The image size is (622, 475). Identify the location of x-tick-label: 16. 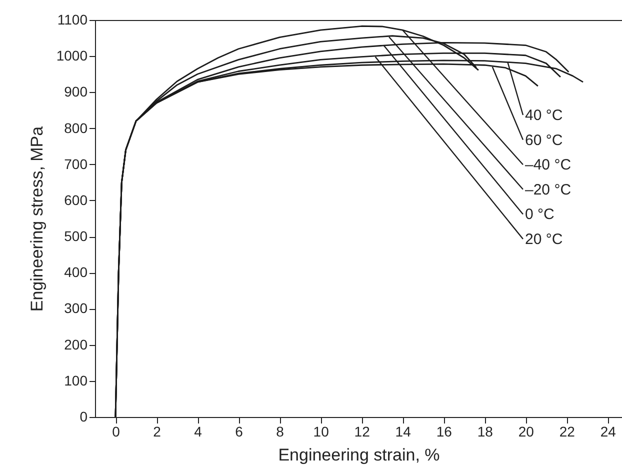
(444, 432).